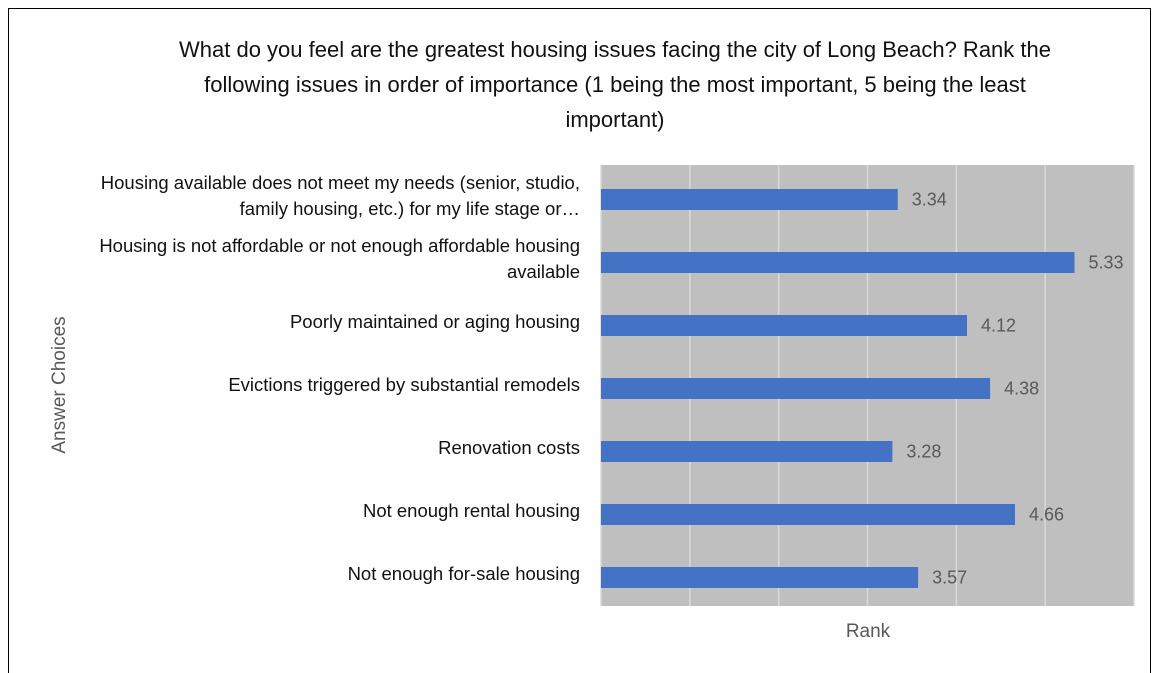  I want to click on y-tick-label: Not enough for-sale housing, so click(463, 573).